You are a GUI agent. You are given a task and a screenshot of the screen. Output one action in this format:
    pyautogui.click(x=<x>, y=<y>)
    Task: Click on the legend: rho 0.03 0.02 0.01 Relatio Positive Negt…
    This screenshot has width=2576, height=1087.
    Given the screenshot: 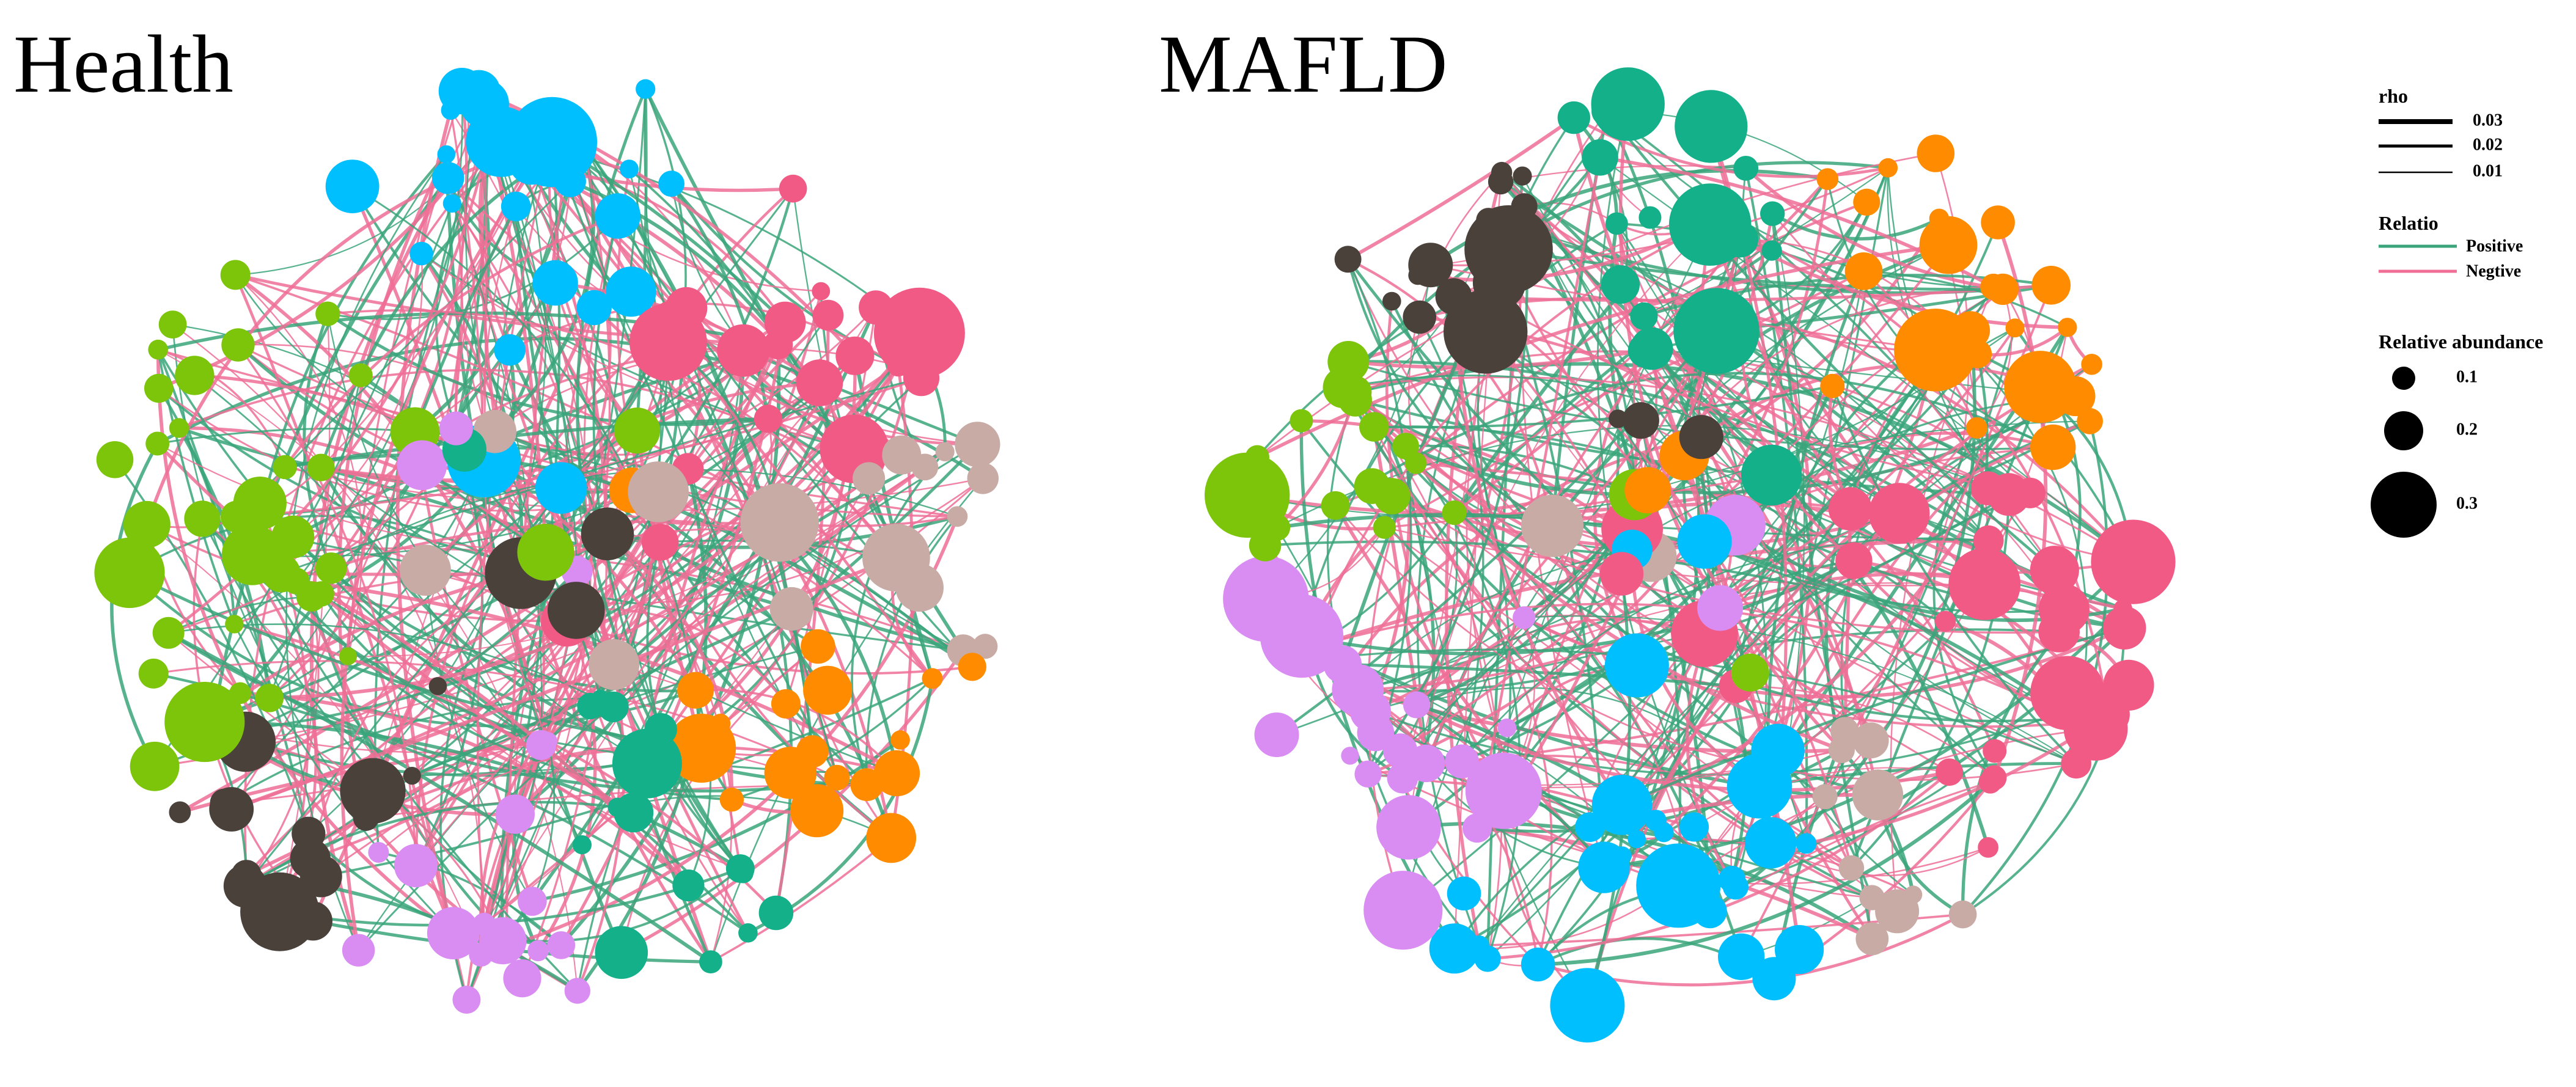 What is the action you would take?
    pyautogui.click(x=2457, y=311)
    